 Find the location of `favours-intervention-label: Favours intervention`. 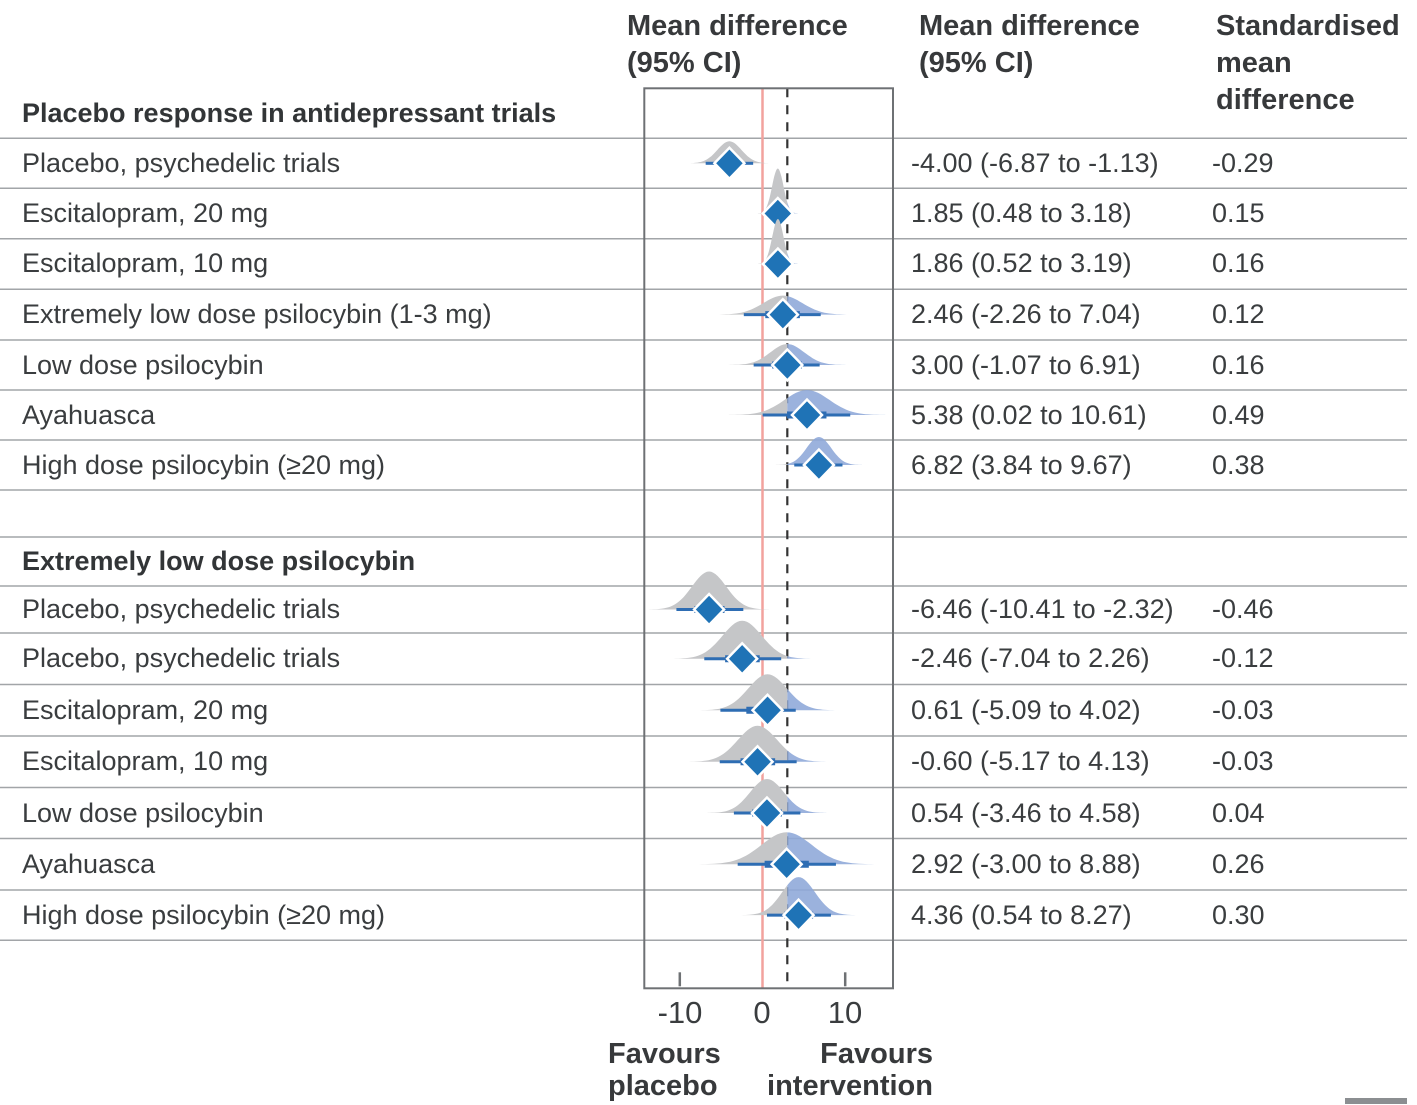

favours-intervention-label: Favours intervention is located at coordinates (850, 1070).